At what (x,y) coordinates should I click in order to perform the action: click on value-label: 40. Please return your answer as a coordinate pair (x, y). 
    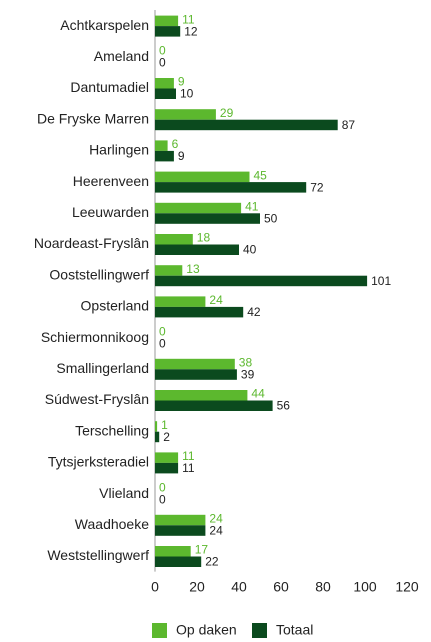
    Looking at the image, I should click on (250, 250).